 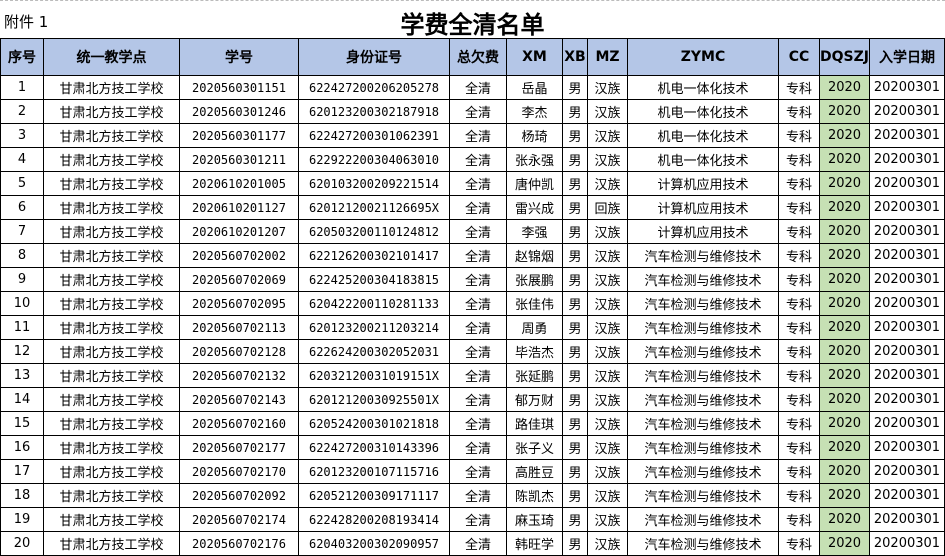 I want to click on cell-name: 岳晶, so click(x=534, y=87).